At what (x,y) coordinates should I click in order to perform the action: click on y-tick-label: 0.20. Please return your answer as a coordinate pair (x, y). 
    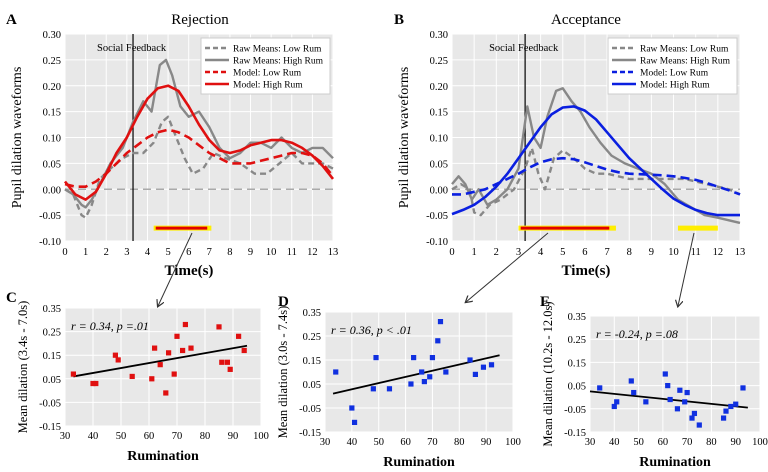
    Looking at the image, I should click on (439, 87).